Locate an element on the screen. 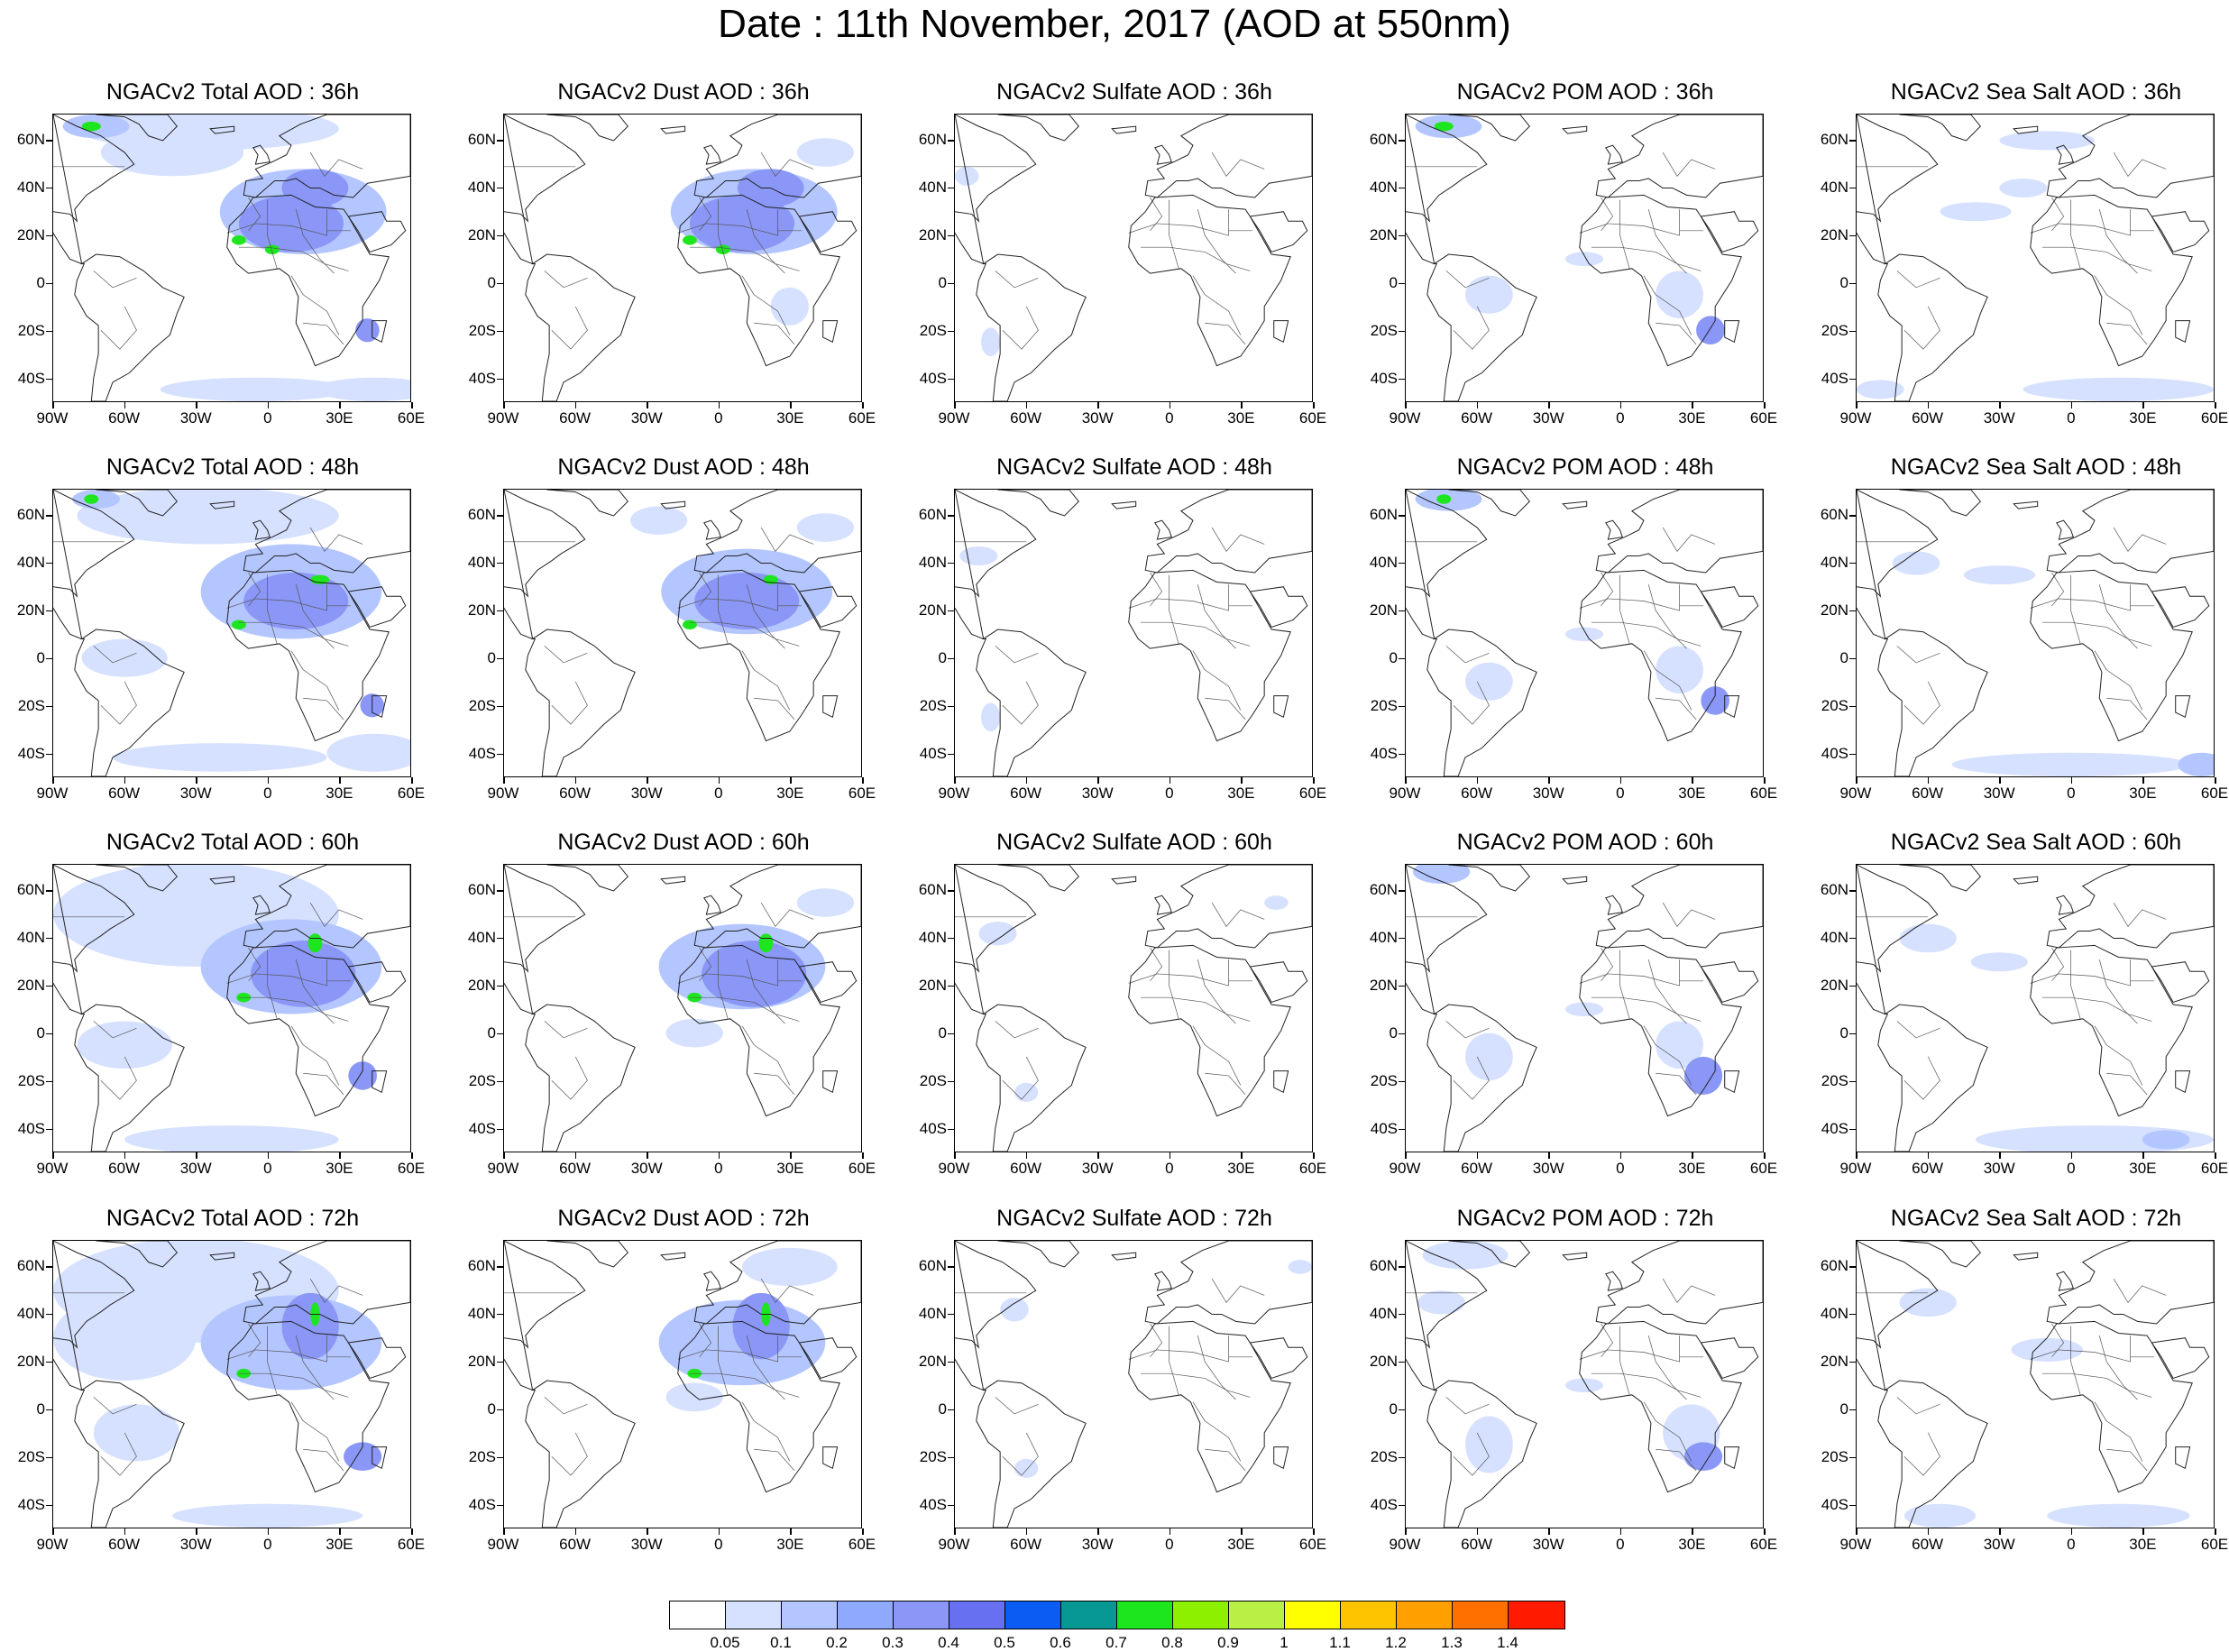 This screenshot has height=1652, width=2229. lat-tick-label: 40N is located at coordinates (481, 937).